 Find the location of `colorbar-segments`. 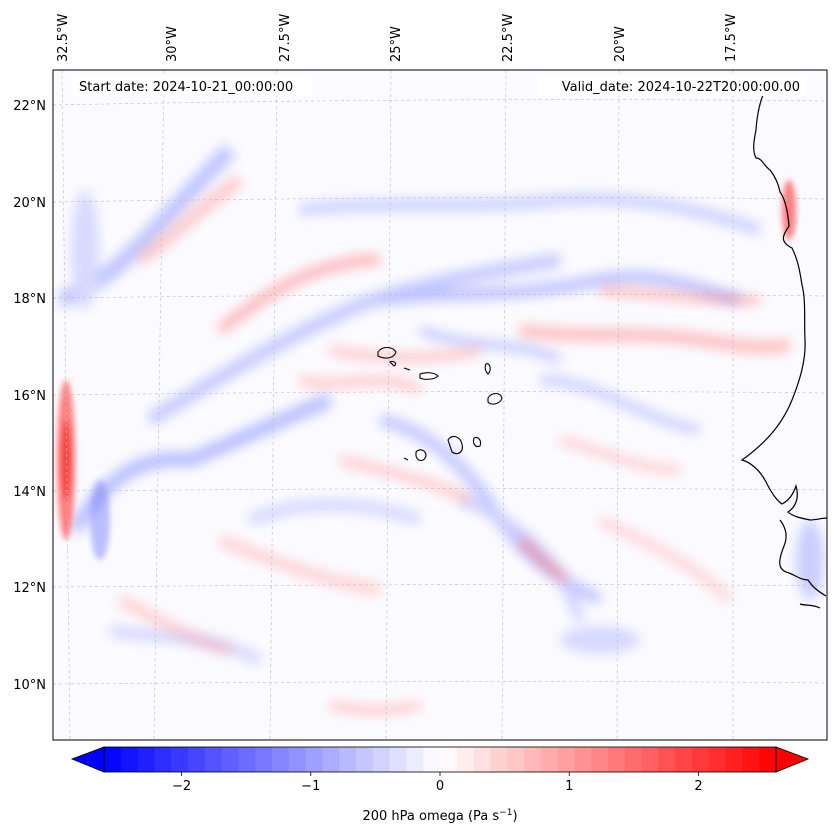

colorbar-segments is located at coordinates (440, 759).